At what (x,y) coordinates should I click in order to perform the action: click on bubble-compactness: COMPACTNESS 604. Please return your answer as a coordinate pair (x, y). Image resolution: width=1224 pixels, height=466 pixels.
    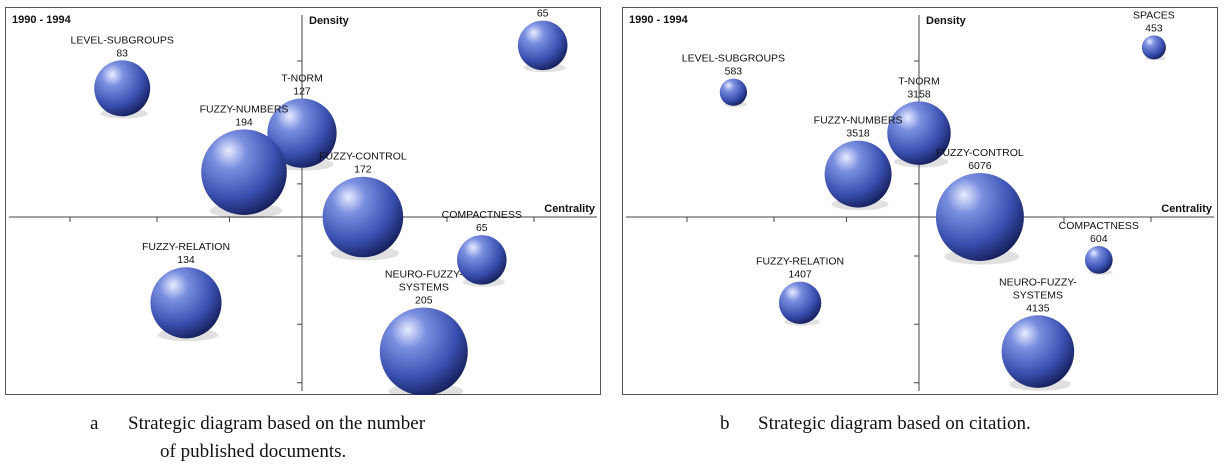
    Looking at the image, I should click on (1099, 247).